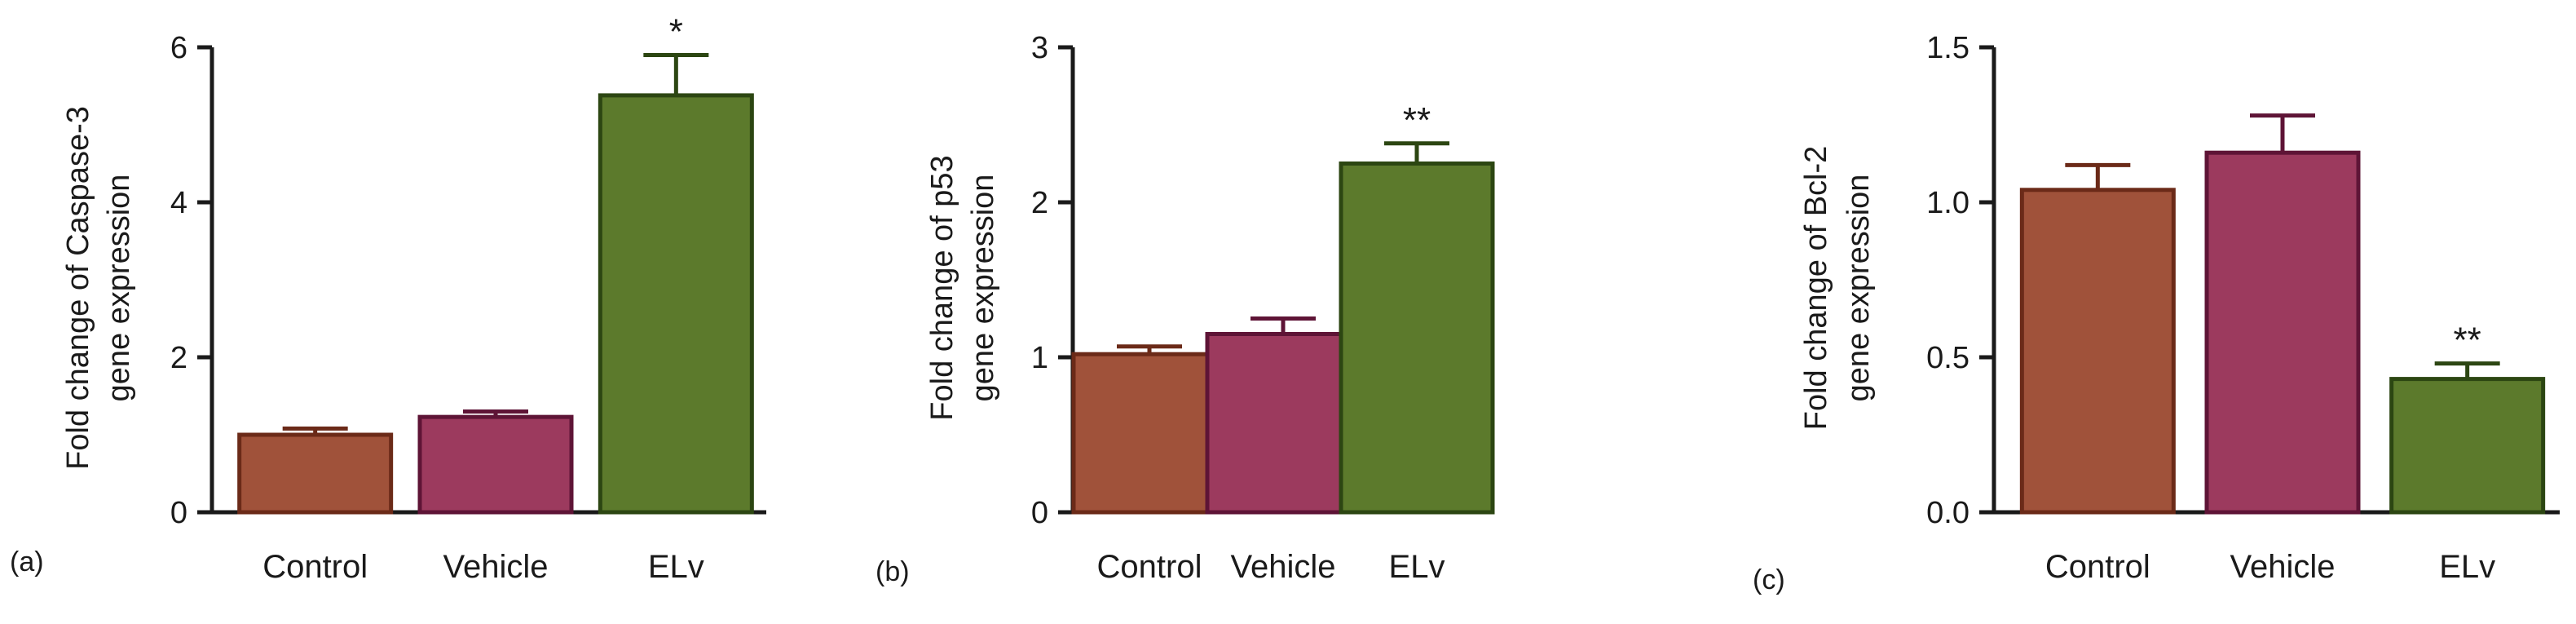  What do you see at coordinates (1816, 288) in the screenshot?
I see `panel-c-ylabel-line1: Fold change of Bcl-2` at bounding box center [1816, 288].